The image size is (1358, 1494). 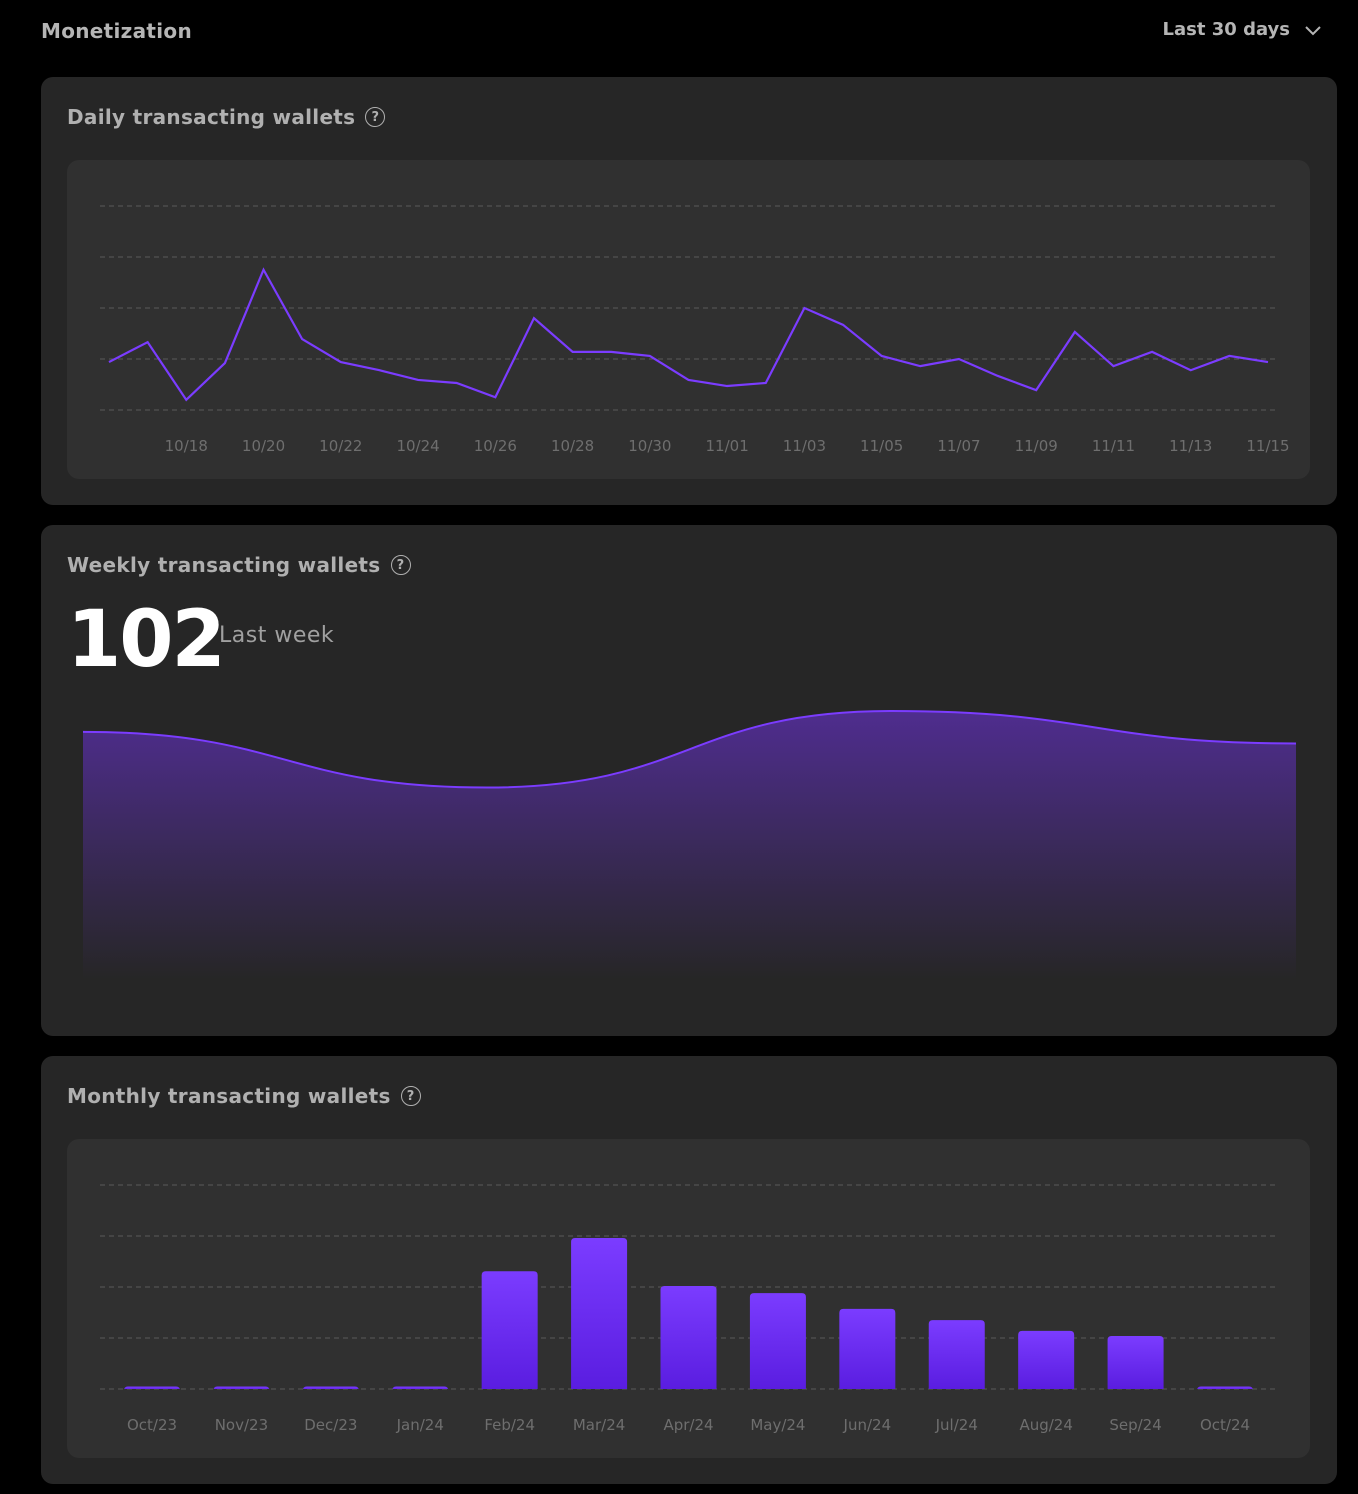 I want to click on weekly-series-line, so click(x=689, y=749).